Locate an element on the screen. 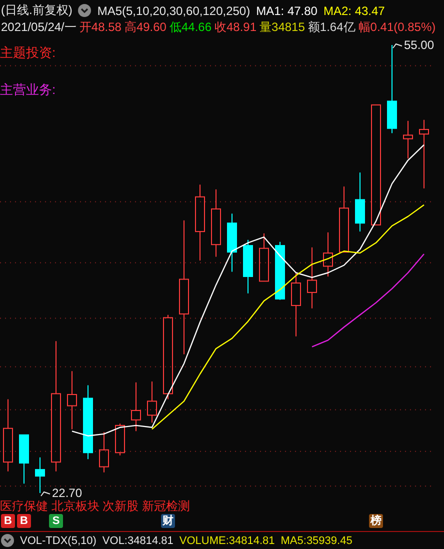  text: VOLUME:34814.81 is located at coordinates (227, 540).